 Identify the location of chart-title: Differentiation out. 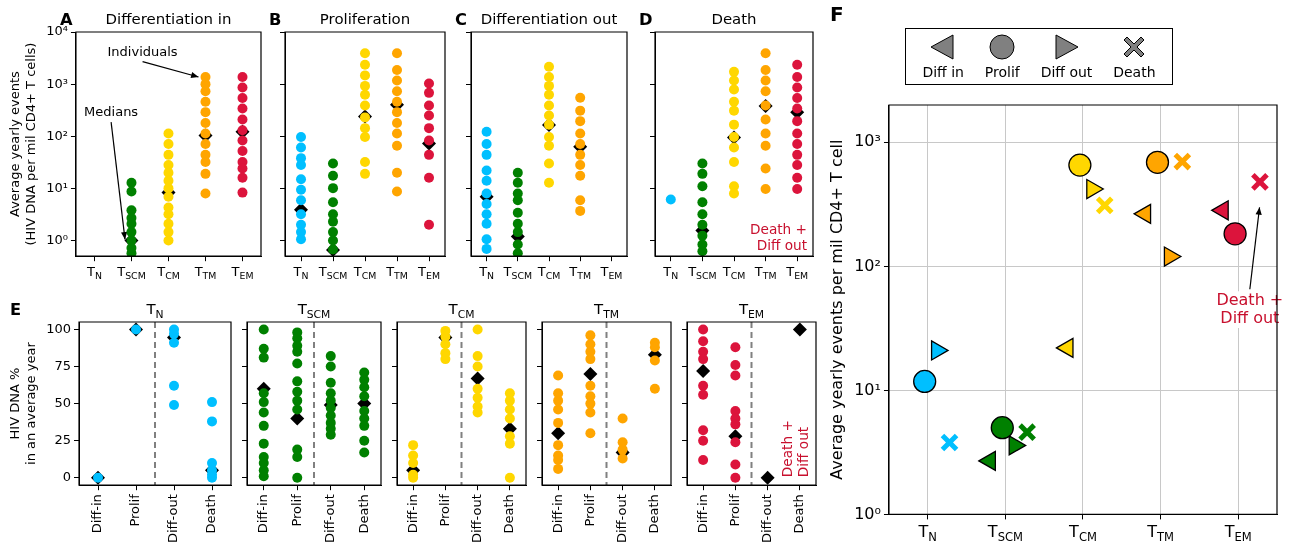
(549, 19).